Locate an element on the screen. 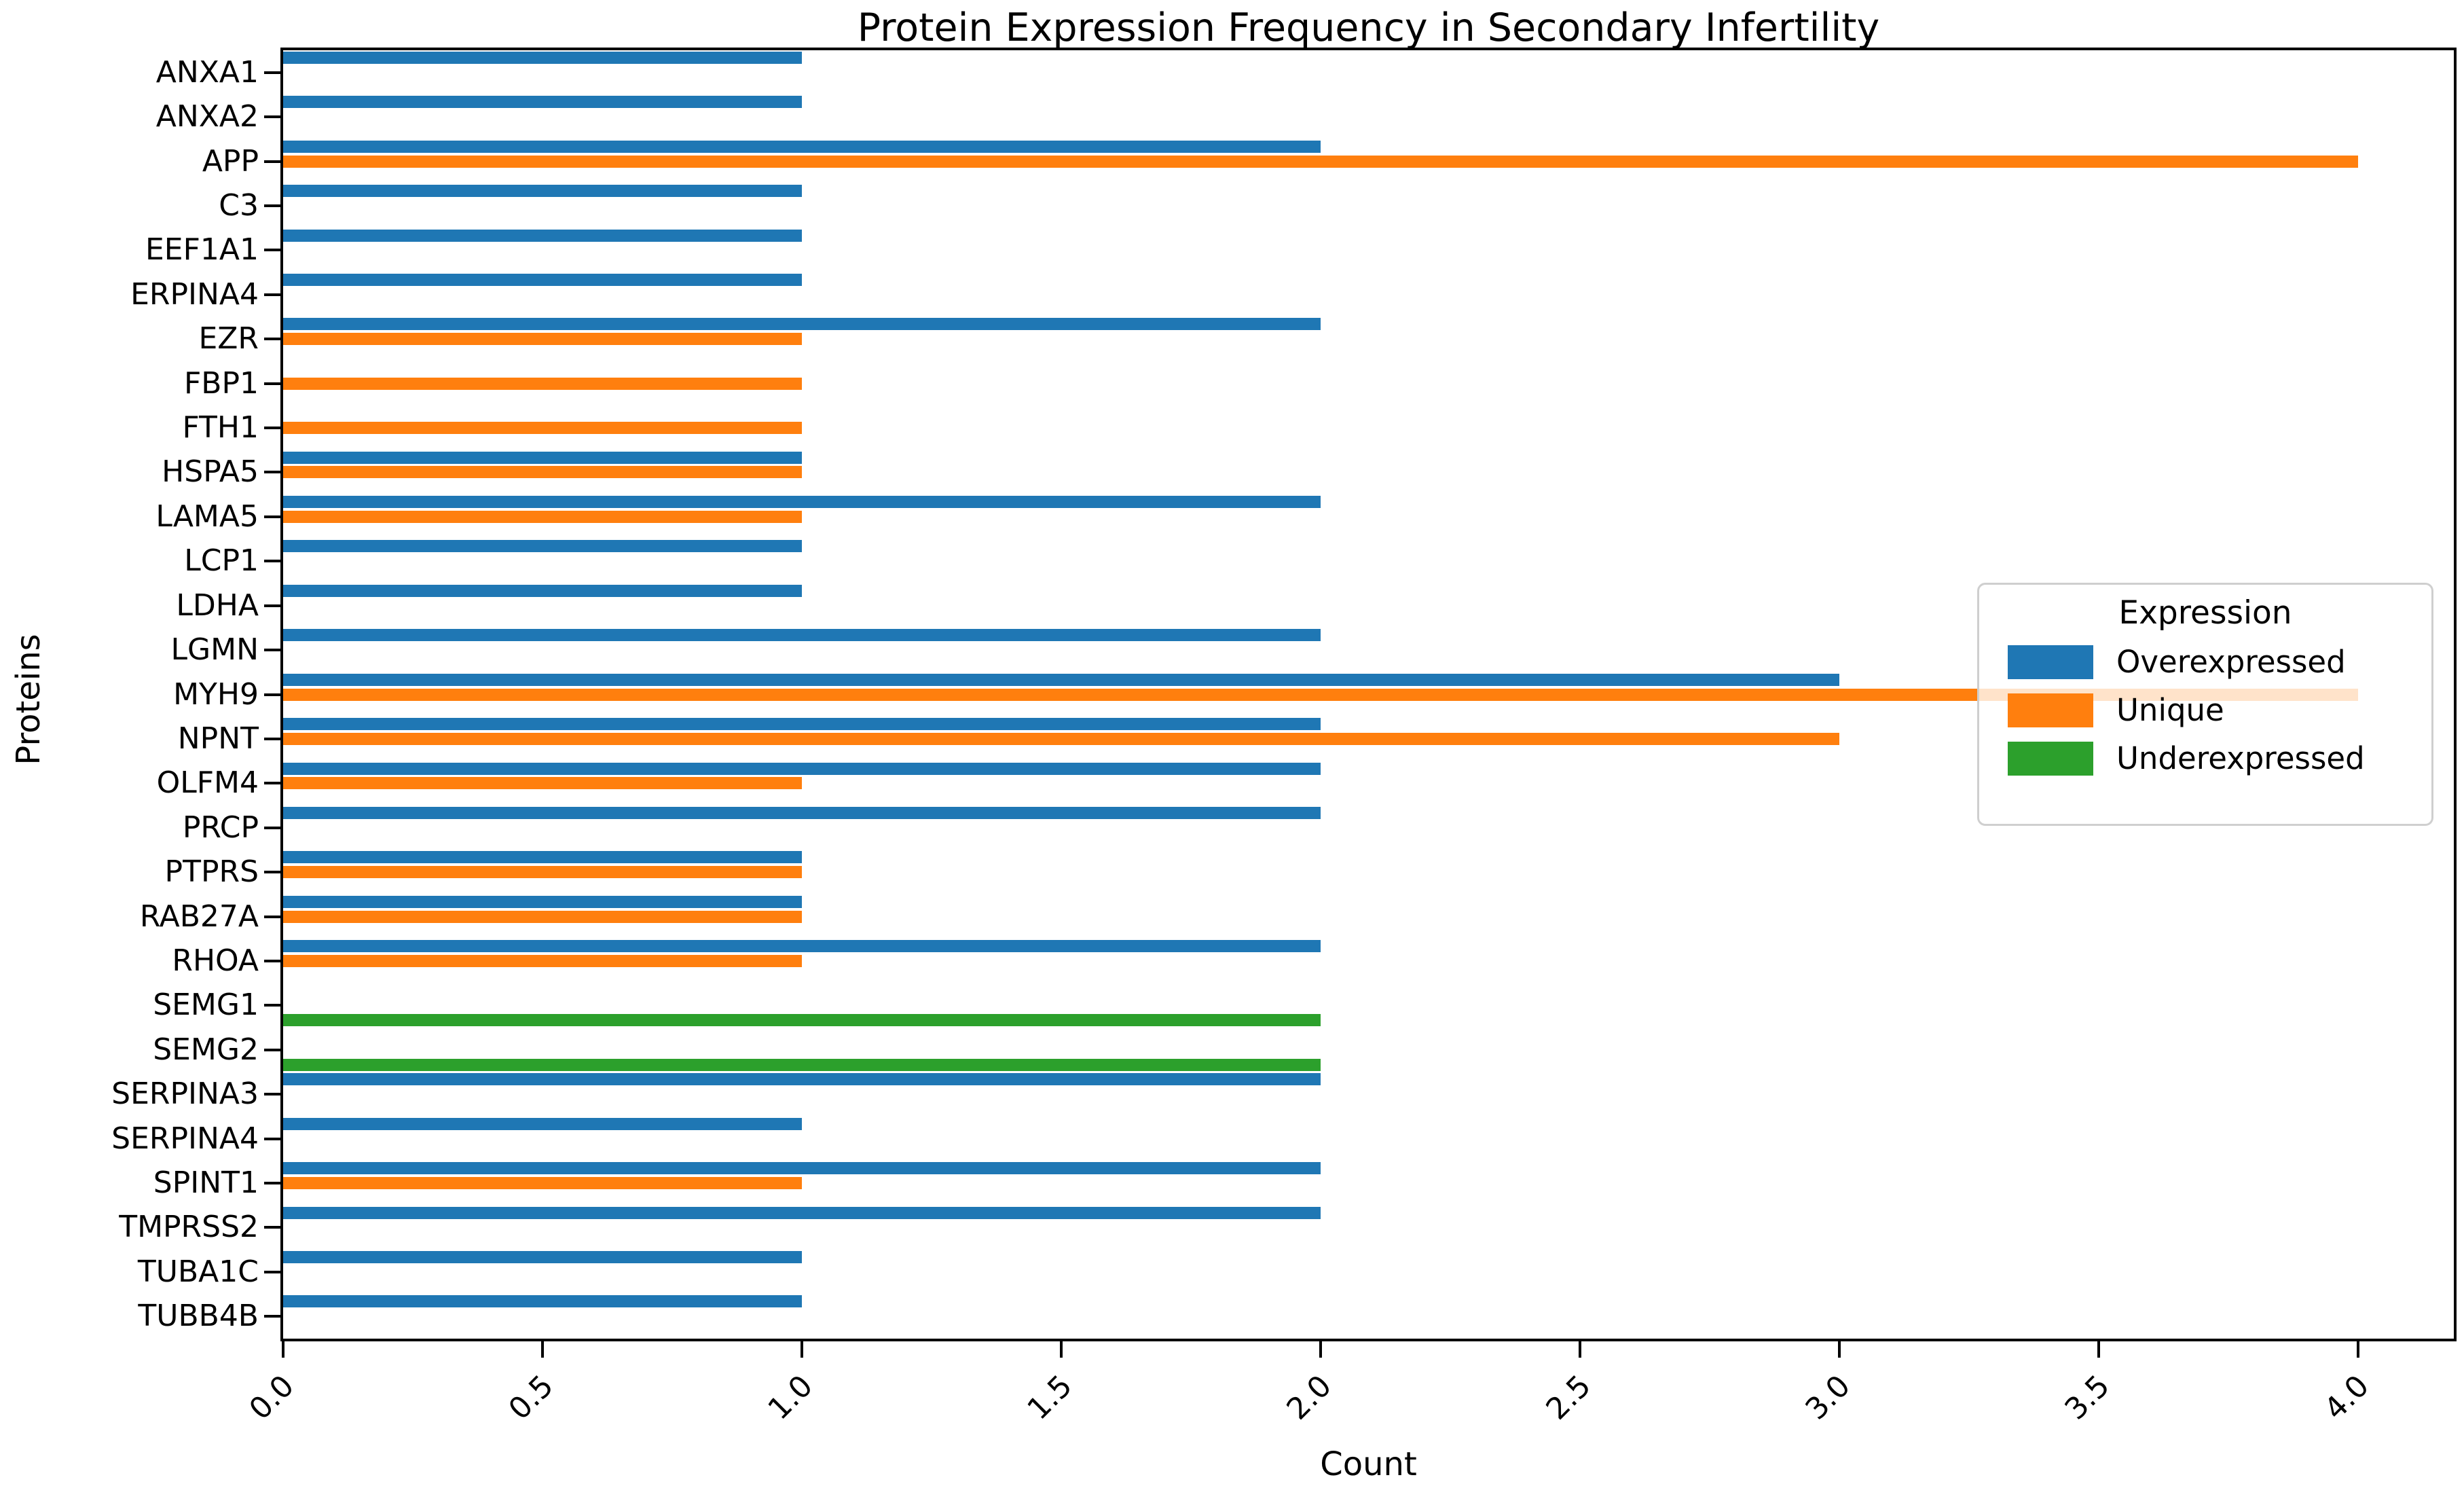 This screenshot has width=2464, height=1503. y-tick-label: FTH1 is located at coordinates (220, 428).